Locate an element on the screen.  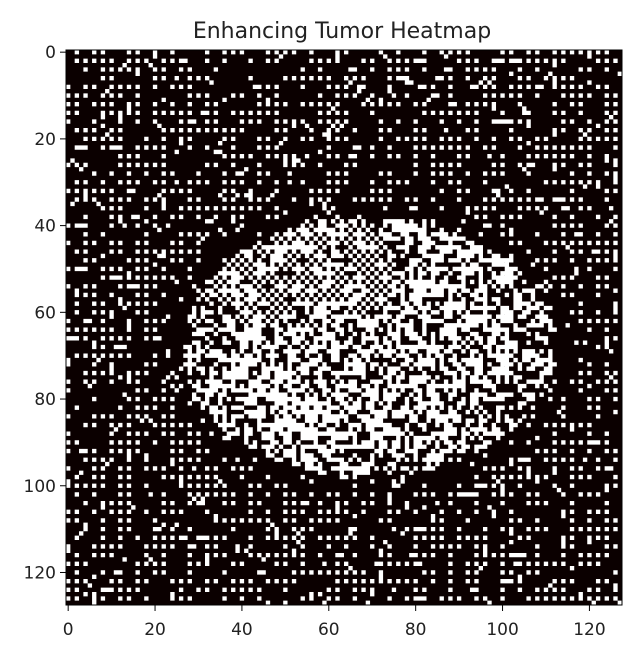
y-tick-label: 60 is located at coordinates (45, 313).